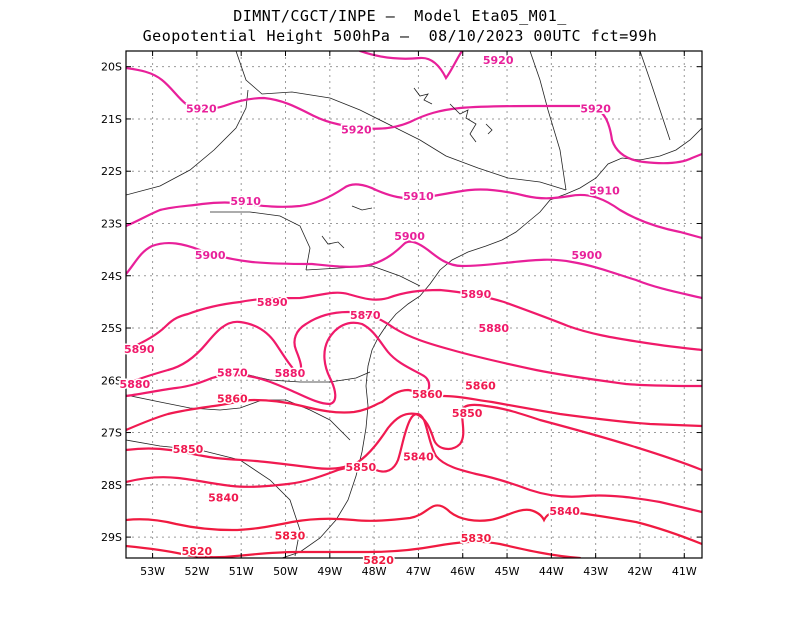  I want to click on lat-label: 26S, so click(111, 380).